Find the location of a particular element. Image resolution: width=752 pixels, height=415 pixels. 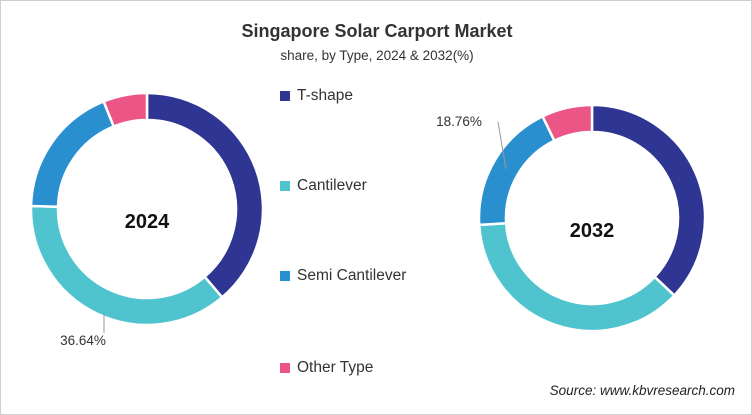

legend-item-other-type: Other Type is located at coordinates (326, 368).